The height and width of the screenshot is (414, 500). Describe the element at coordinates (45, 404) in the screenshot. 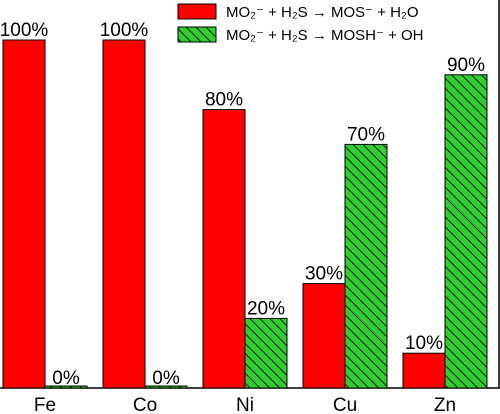

I see `x-tick-label-fe: Fe` at that location.